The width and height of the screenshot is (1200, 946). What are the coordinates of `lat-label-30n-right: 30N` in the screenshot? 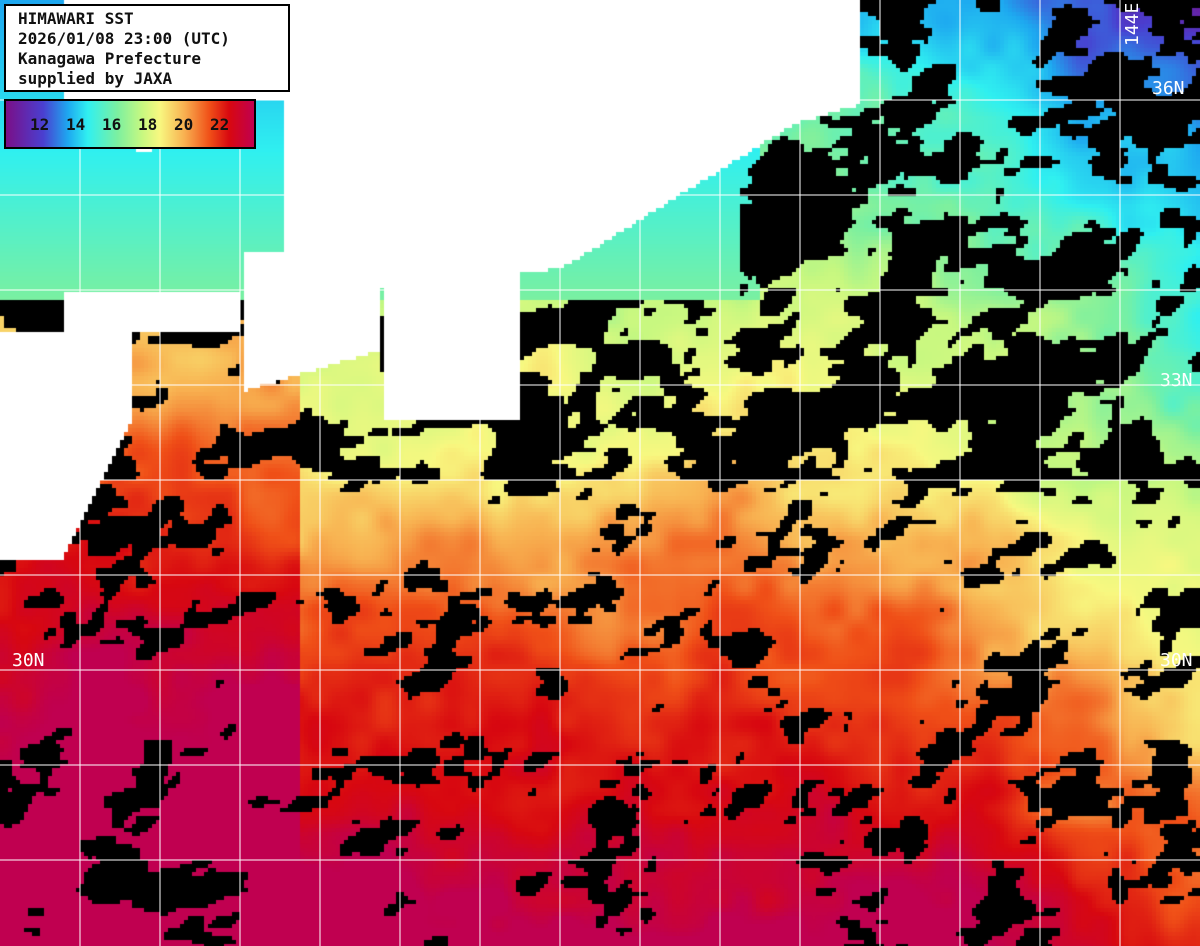 It's located at (1176, 660).